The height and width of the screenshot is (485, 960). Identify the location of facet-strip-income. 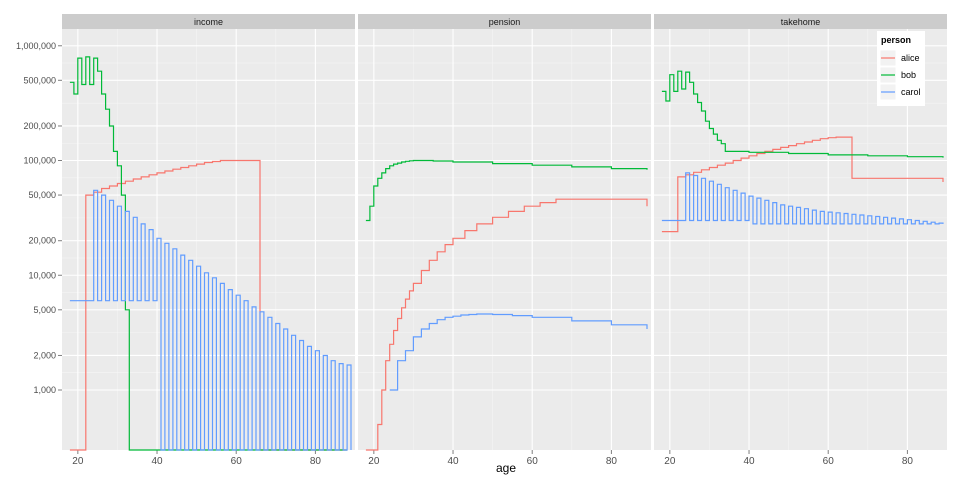
(208, 21).